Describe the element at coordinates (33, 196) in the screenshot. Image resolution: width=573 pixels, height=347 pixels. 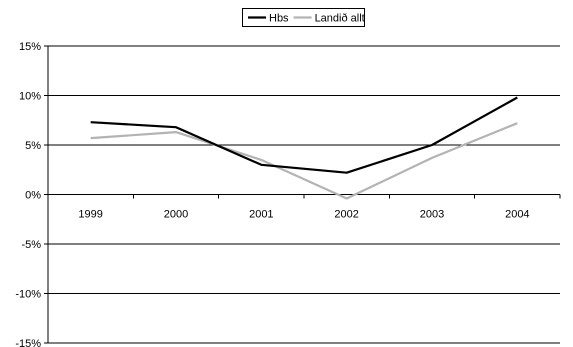
I see `y-tick-label: 0%` at that location.